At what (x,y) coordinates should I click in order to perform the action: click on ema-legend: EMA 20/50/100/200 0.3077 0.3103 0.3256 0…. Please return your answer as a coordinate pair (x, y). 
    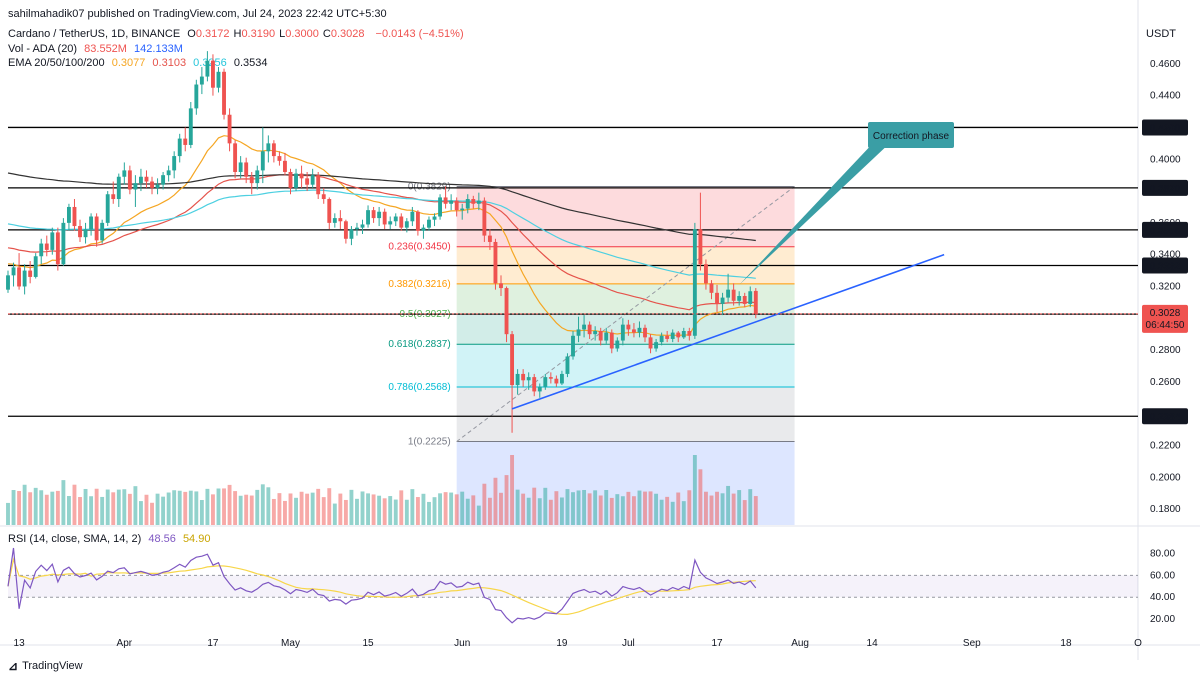
    Looking at the image, I should click on (140, 63).